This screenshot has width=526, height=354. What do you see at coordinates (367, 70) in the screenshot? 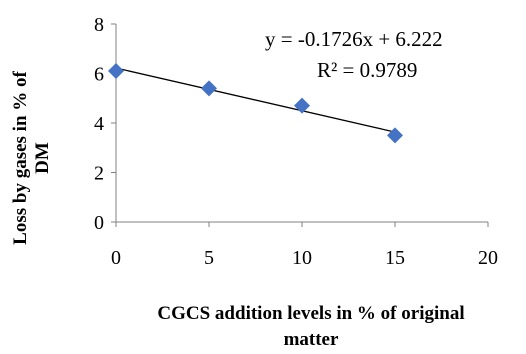
I see `r-squared-label: R² = 0.9789` at bounding box center [367, 70].